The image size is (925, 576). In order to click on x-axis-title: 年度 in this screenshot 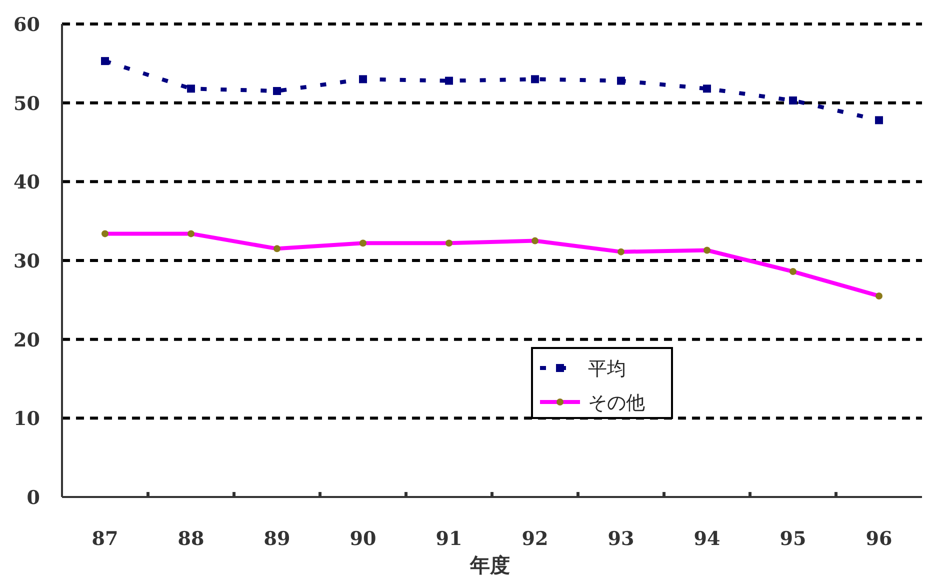, I will do `click(489, 565)`.